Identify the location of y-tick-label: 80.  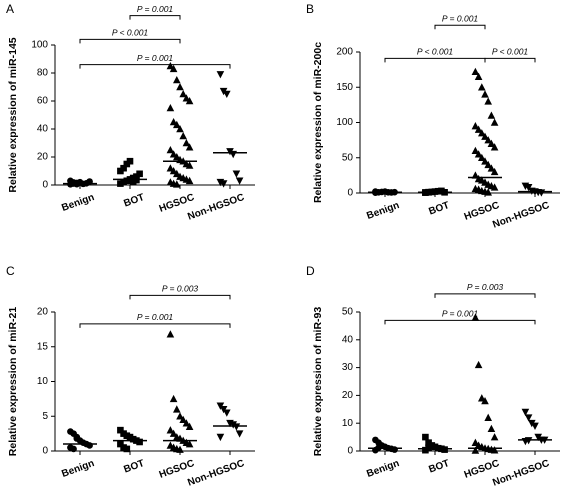
(43, 73).